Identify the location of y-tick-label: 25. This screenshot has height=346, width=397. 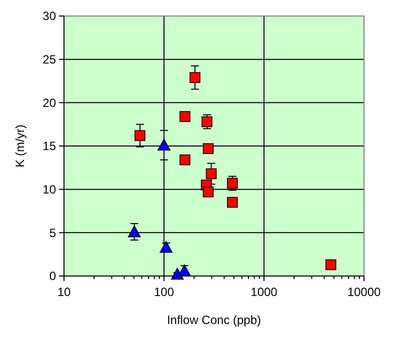
(49, 59).